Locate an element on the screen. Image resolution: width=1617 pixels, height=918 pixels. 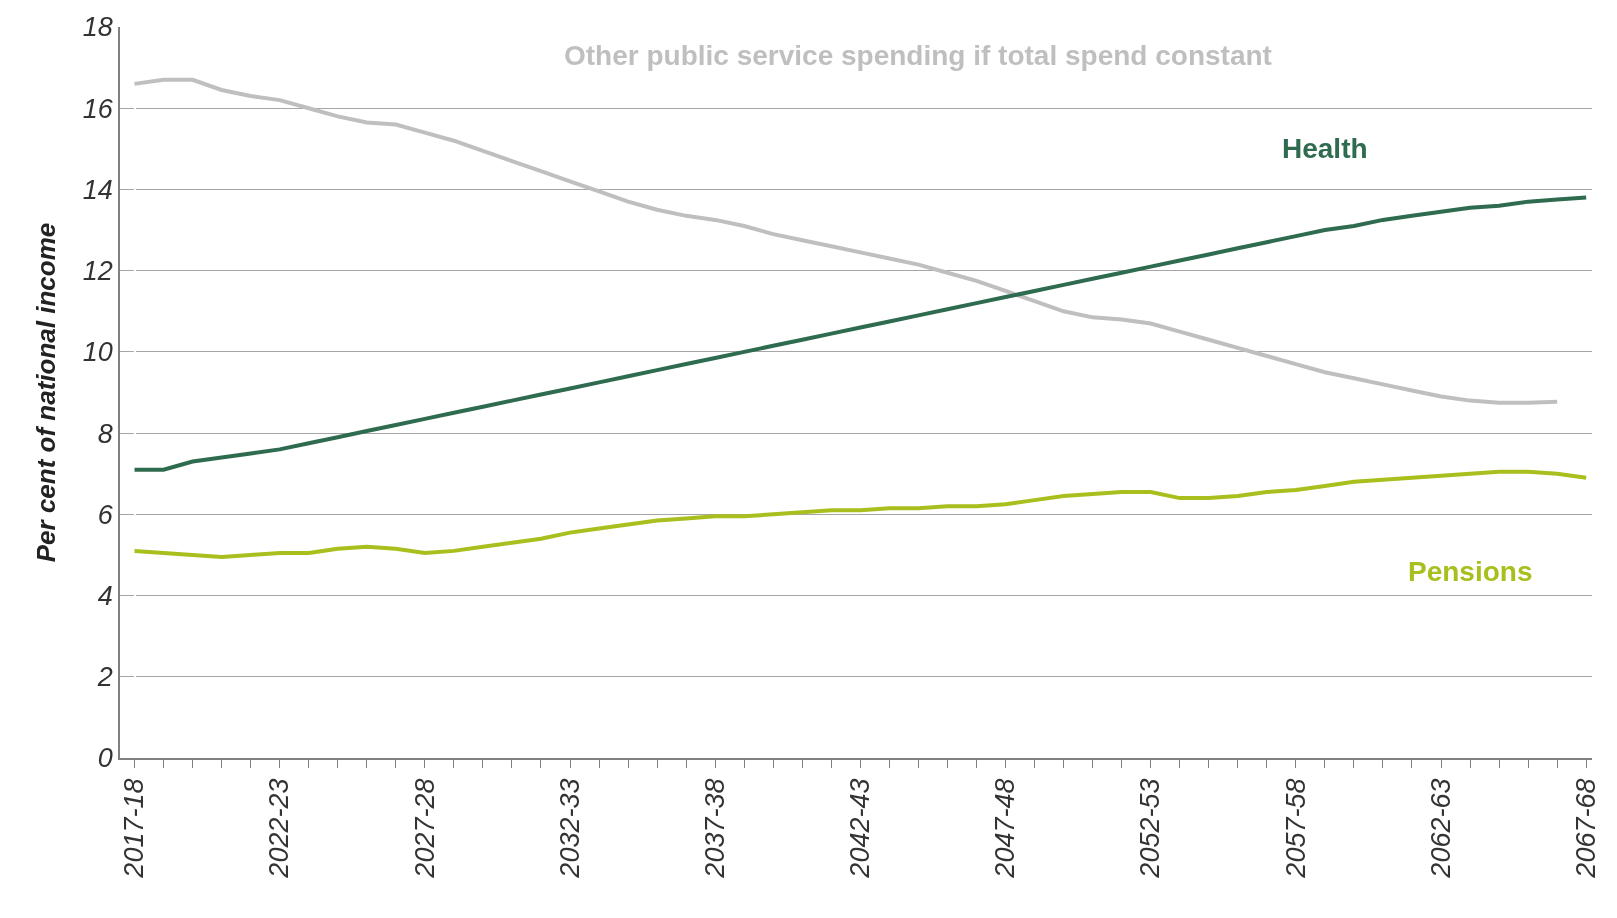
y-axis-title: Per cent of national income is located at coordinates (45, 392).